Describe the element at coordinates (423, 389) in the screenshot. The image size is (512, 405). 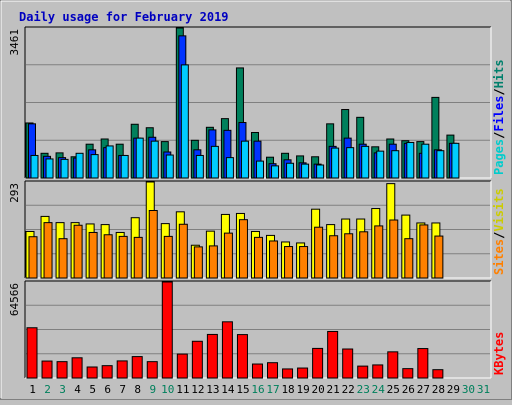
I see `x-tick-label: 27` at that location.